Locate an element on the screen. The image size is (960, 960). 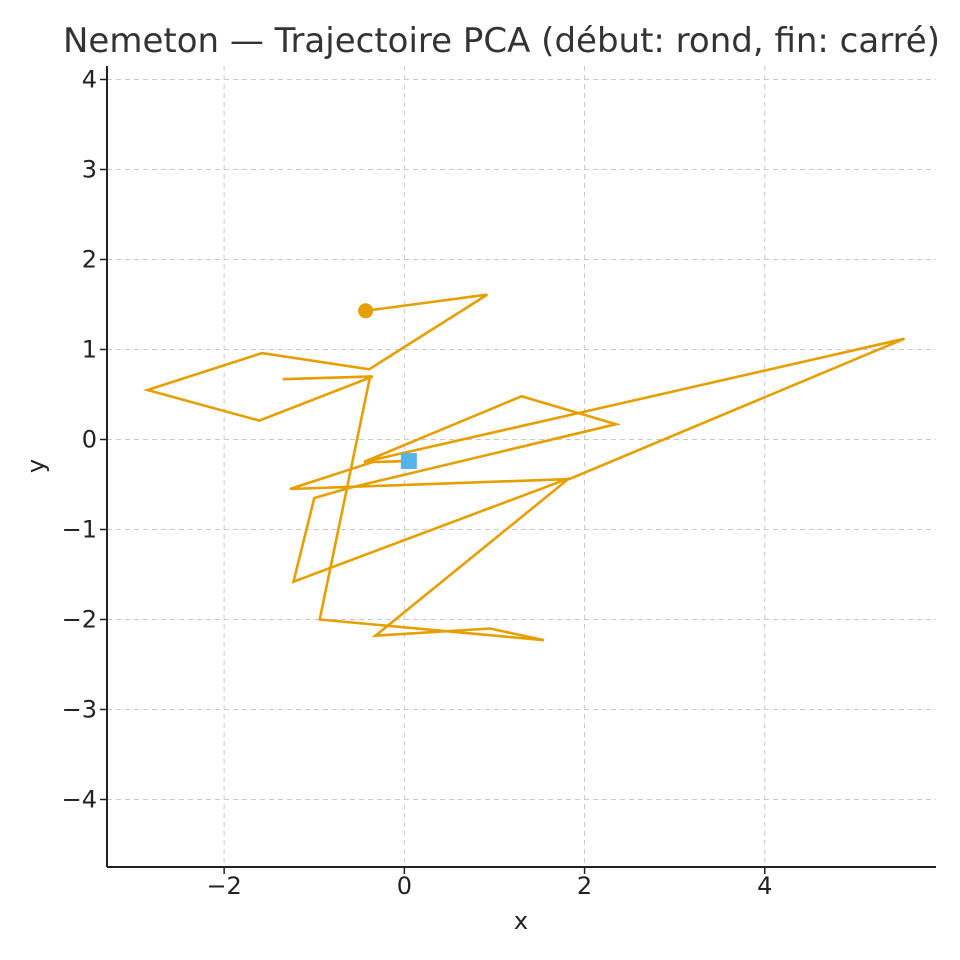
x-tick-label: 4 is located at coordinates (764, 886).